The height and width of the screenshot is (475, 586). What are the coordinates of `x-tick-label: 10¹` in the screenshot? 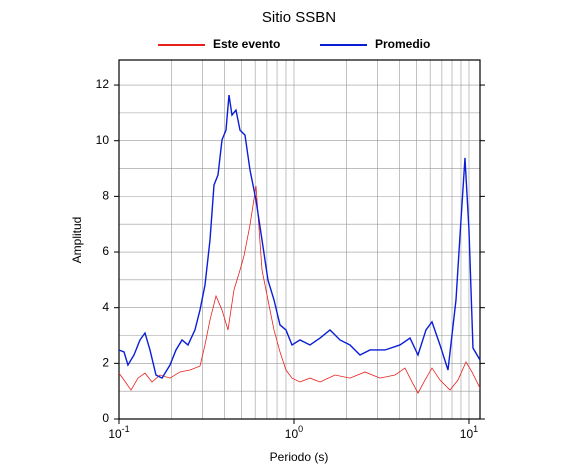 It's located at (469, 432).